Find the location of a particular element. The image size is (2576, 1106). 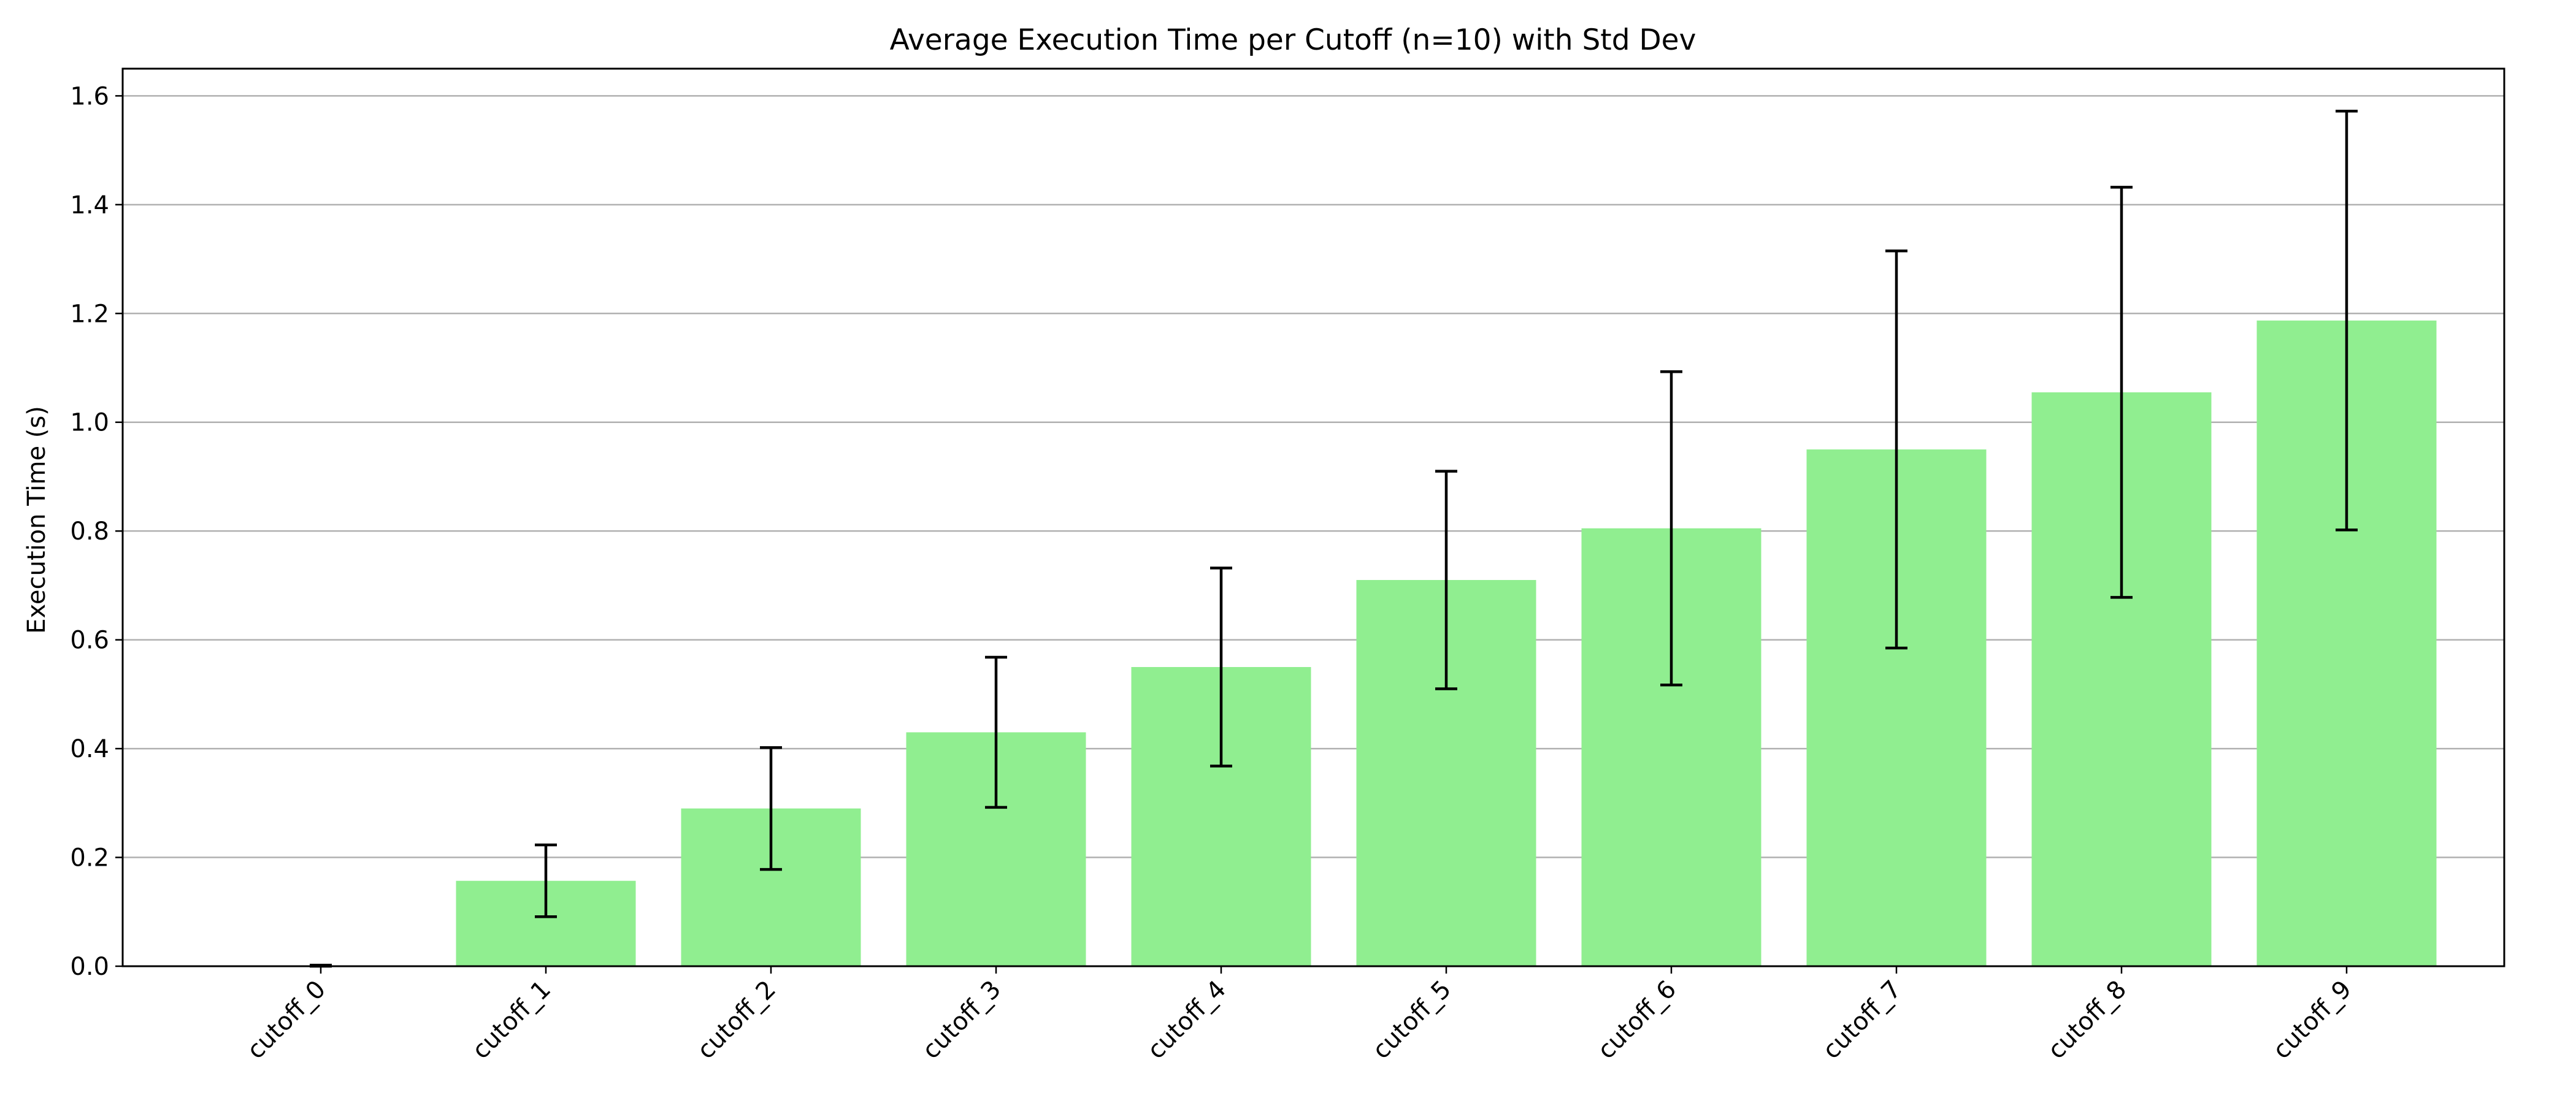

y-tick-label: 1.2 is located at coordinates (89, 314).